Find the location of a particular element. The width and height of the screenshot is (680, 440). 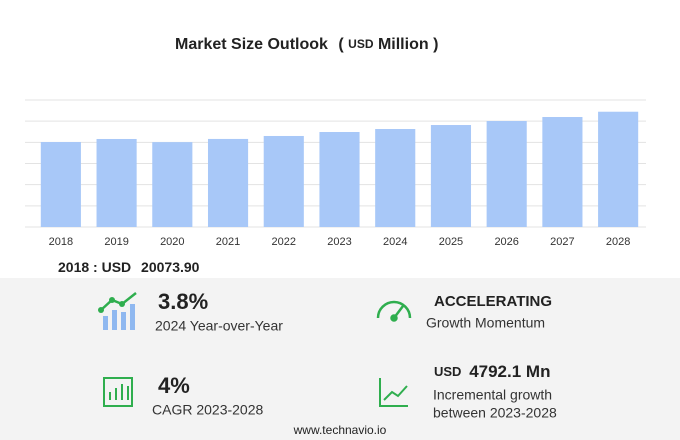

x-tick-label: 2028 is located at coordinates (618, 242).